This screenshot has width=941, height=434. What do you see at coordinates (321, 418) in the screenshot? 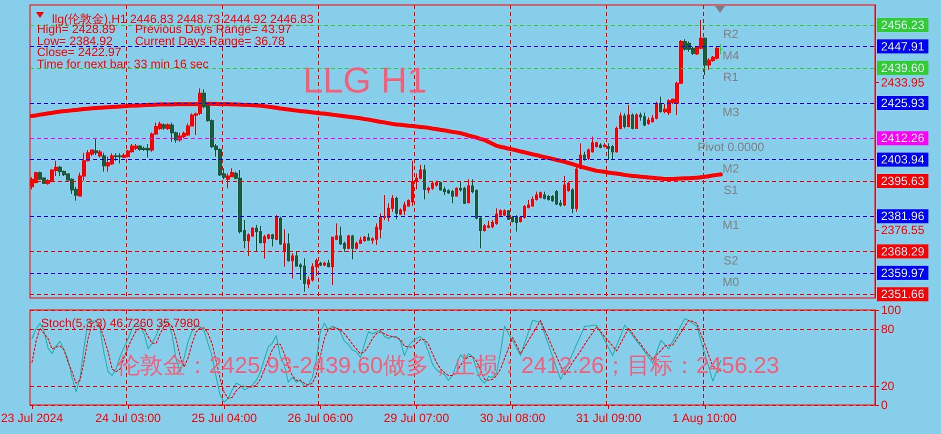
I see `x-tick-label: 26 Jul 06:00` at bounding box center [321, 418].